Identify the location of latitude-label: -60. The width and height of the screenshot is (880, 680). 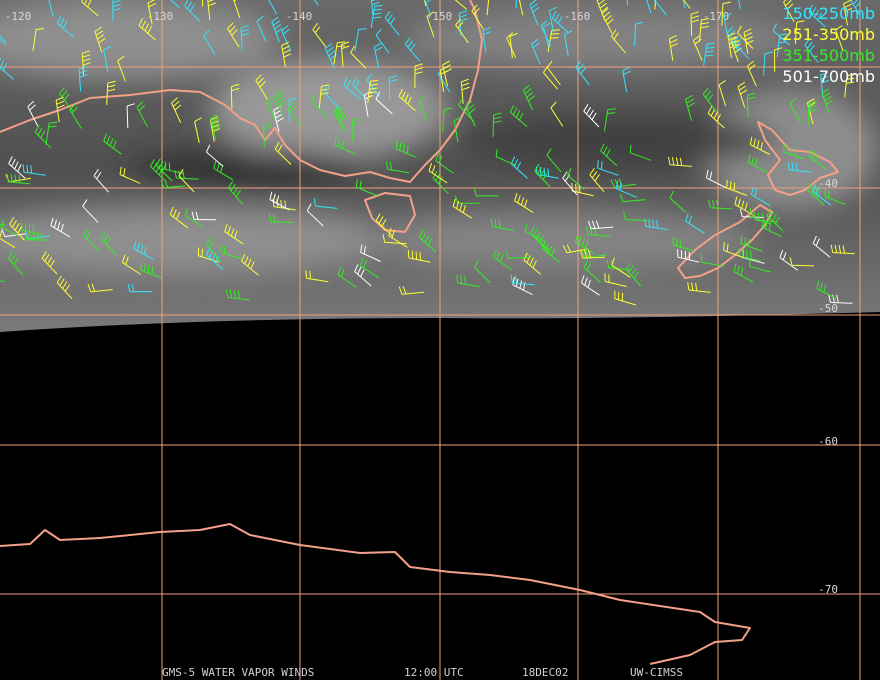
(828, 441).